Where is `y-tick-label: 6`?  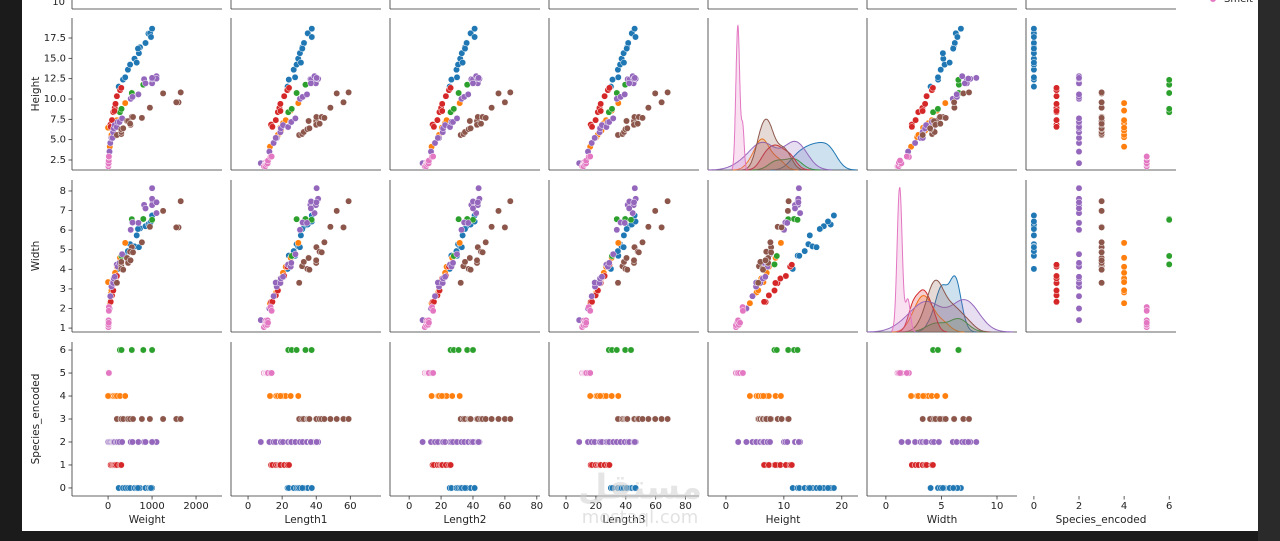
y-tick-label: 6 is located at coordinates (63, 350).